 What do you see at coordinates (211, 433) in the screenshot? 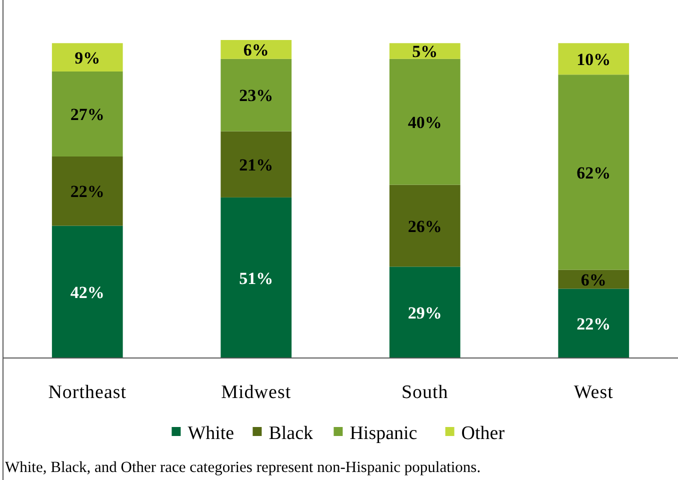
I see `legend-label: White` at bounding box center [211, 433].